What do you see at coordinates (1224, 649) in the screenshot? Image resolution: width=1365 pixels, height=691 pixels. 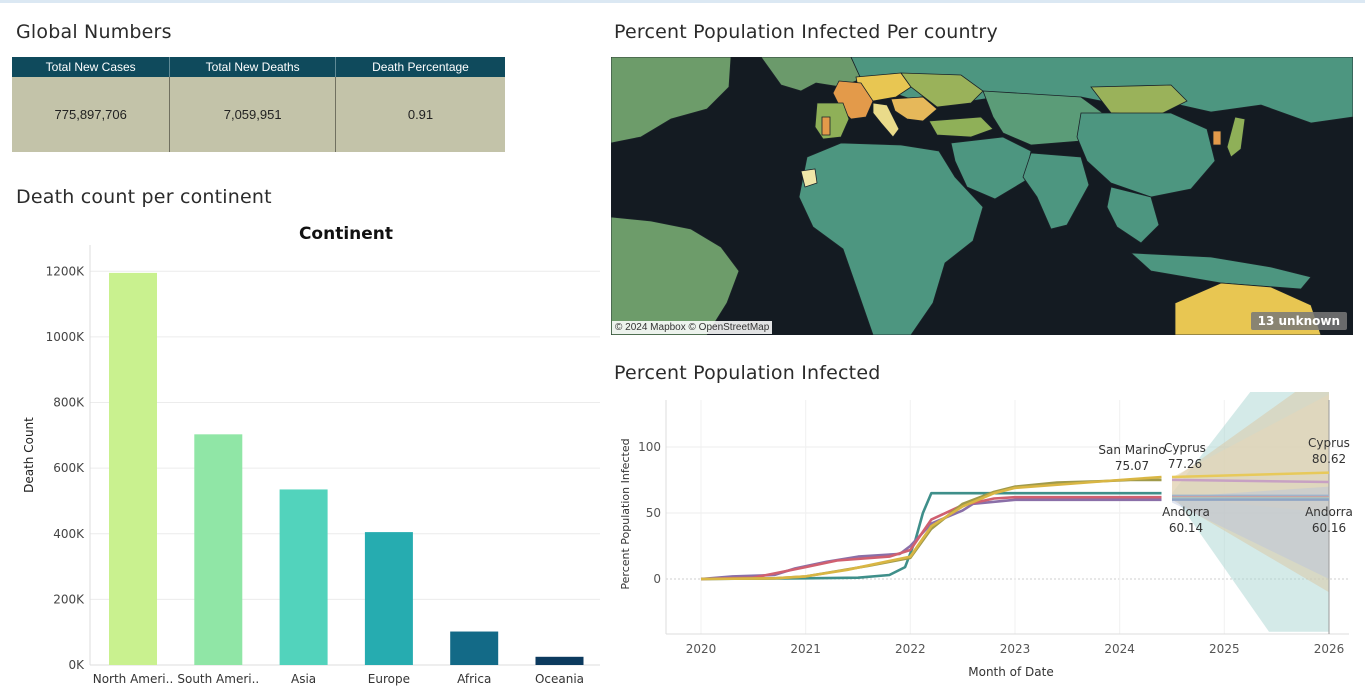 I see `line-x-tick-label: 2025` at bounding box center [1224, 649].